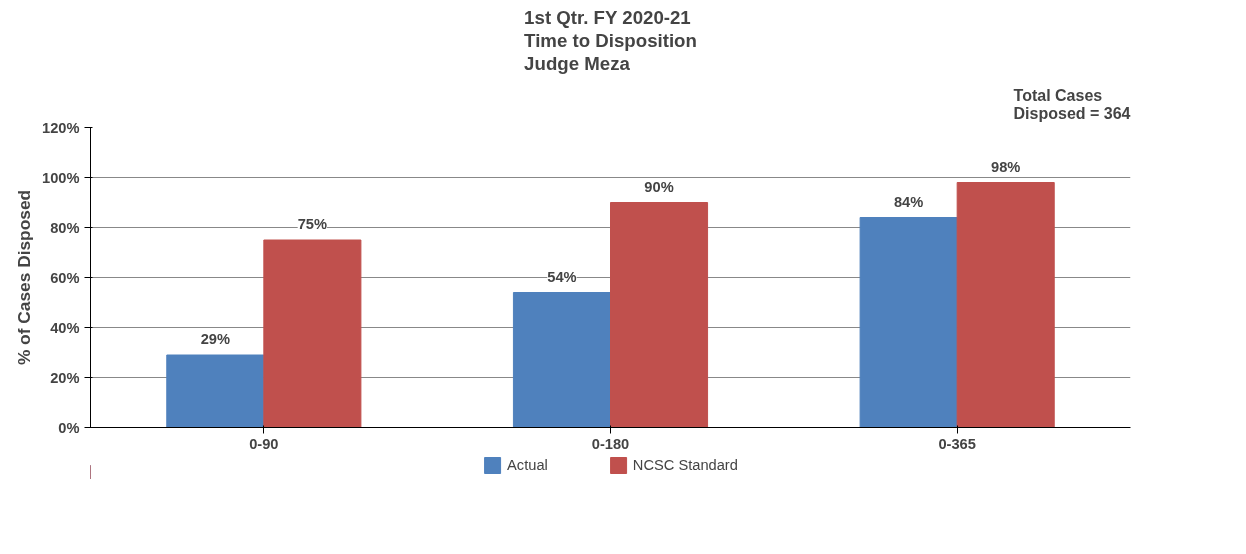 This screenshot has height=554, width=1246. Describe the element at coordinates (957, 443) in the screenshot. I see `x-tick-label: 0-365` at that location.